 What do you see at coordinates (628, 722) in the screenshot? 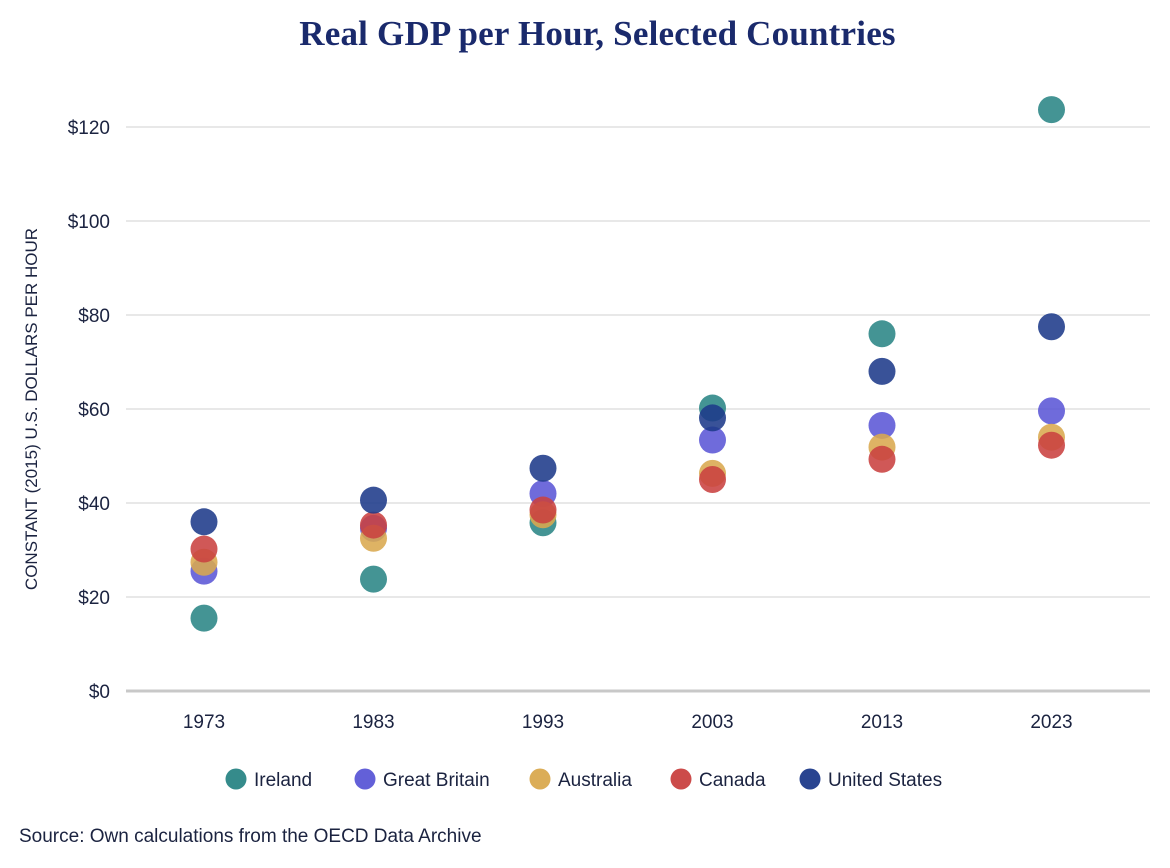
I see `x-axis: 1973 1983 1993 2003 2013 2023` at bounding box center [628, 722].